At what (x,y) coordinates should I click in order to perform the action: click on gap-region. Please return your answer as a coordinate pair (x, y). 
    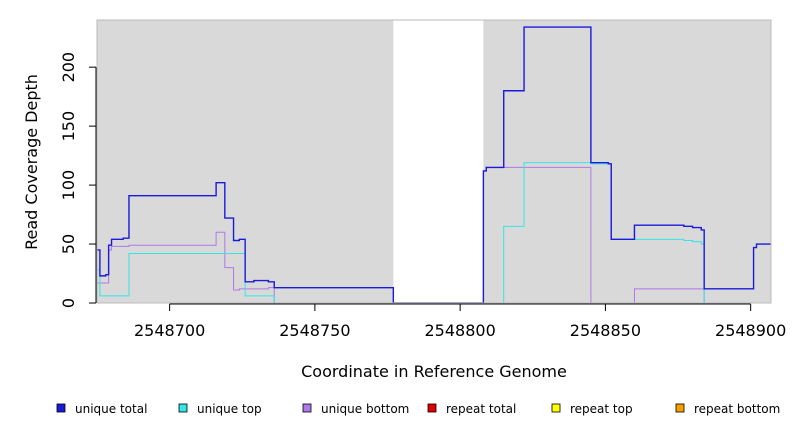
    Looking at the image, I should click on (438, 161).